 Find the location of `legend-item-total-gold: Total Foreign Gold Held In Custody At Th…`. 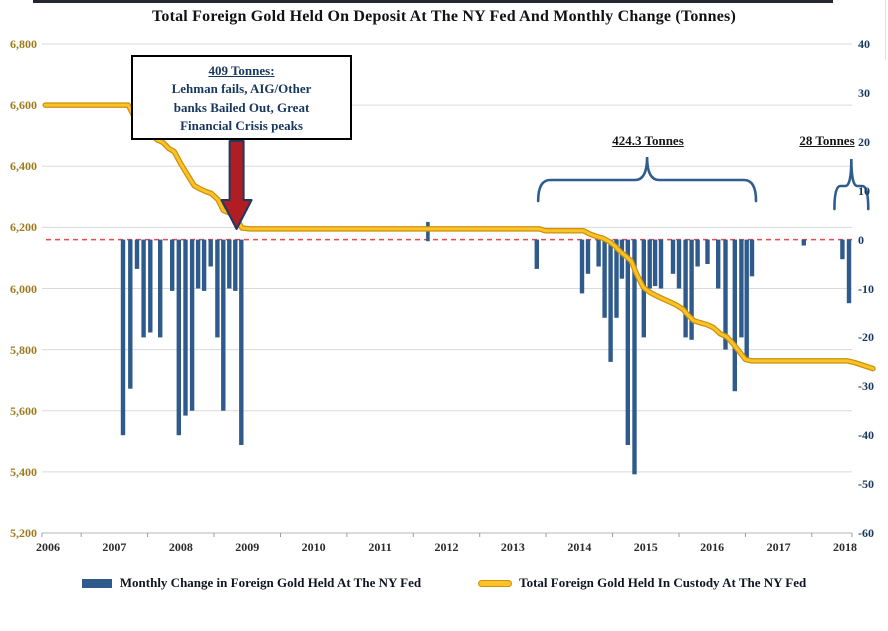

legend-item-total-gold: Total Foreign Gold Held In Custody At Th… is located at coordinates (642, 583).